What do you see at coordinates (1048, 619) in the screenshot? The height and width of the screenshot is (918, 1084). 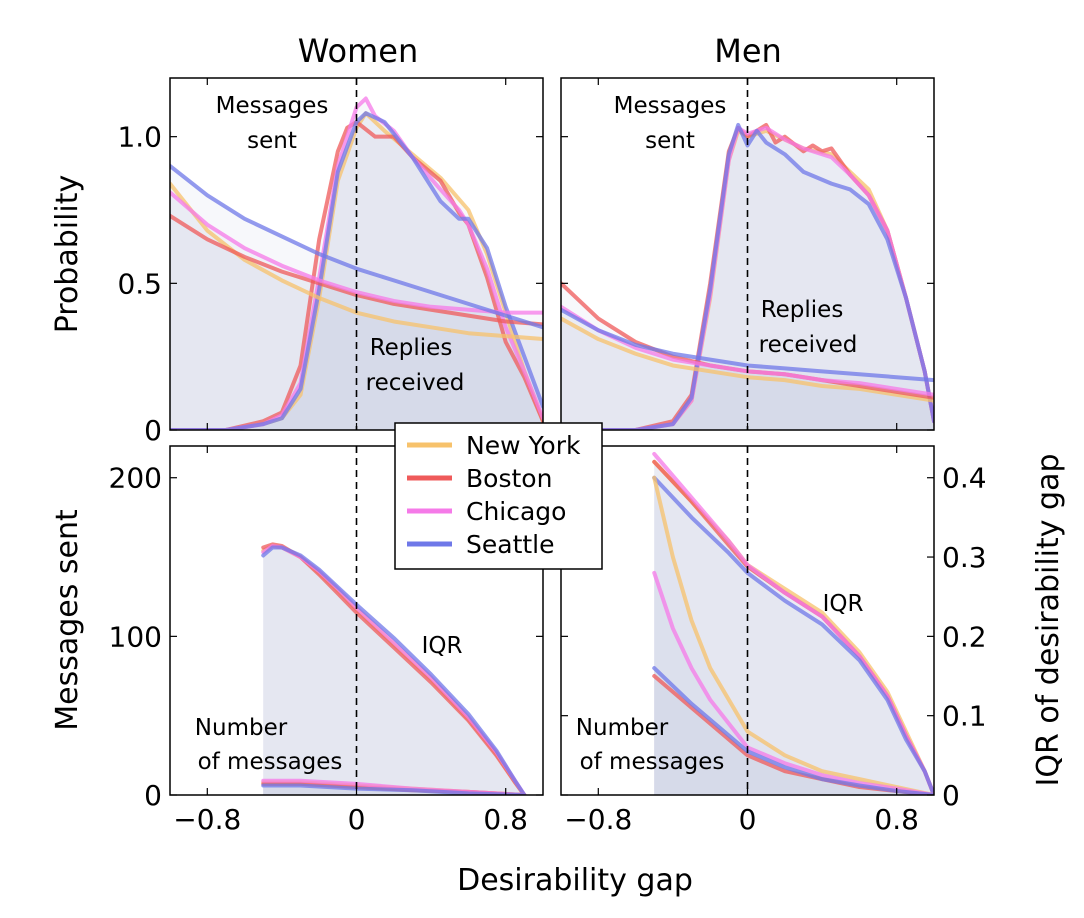 I see `ylabel-iqr: IQR of desirability gap` at bounding box center [1048, 619].